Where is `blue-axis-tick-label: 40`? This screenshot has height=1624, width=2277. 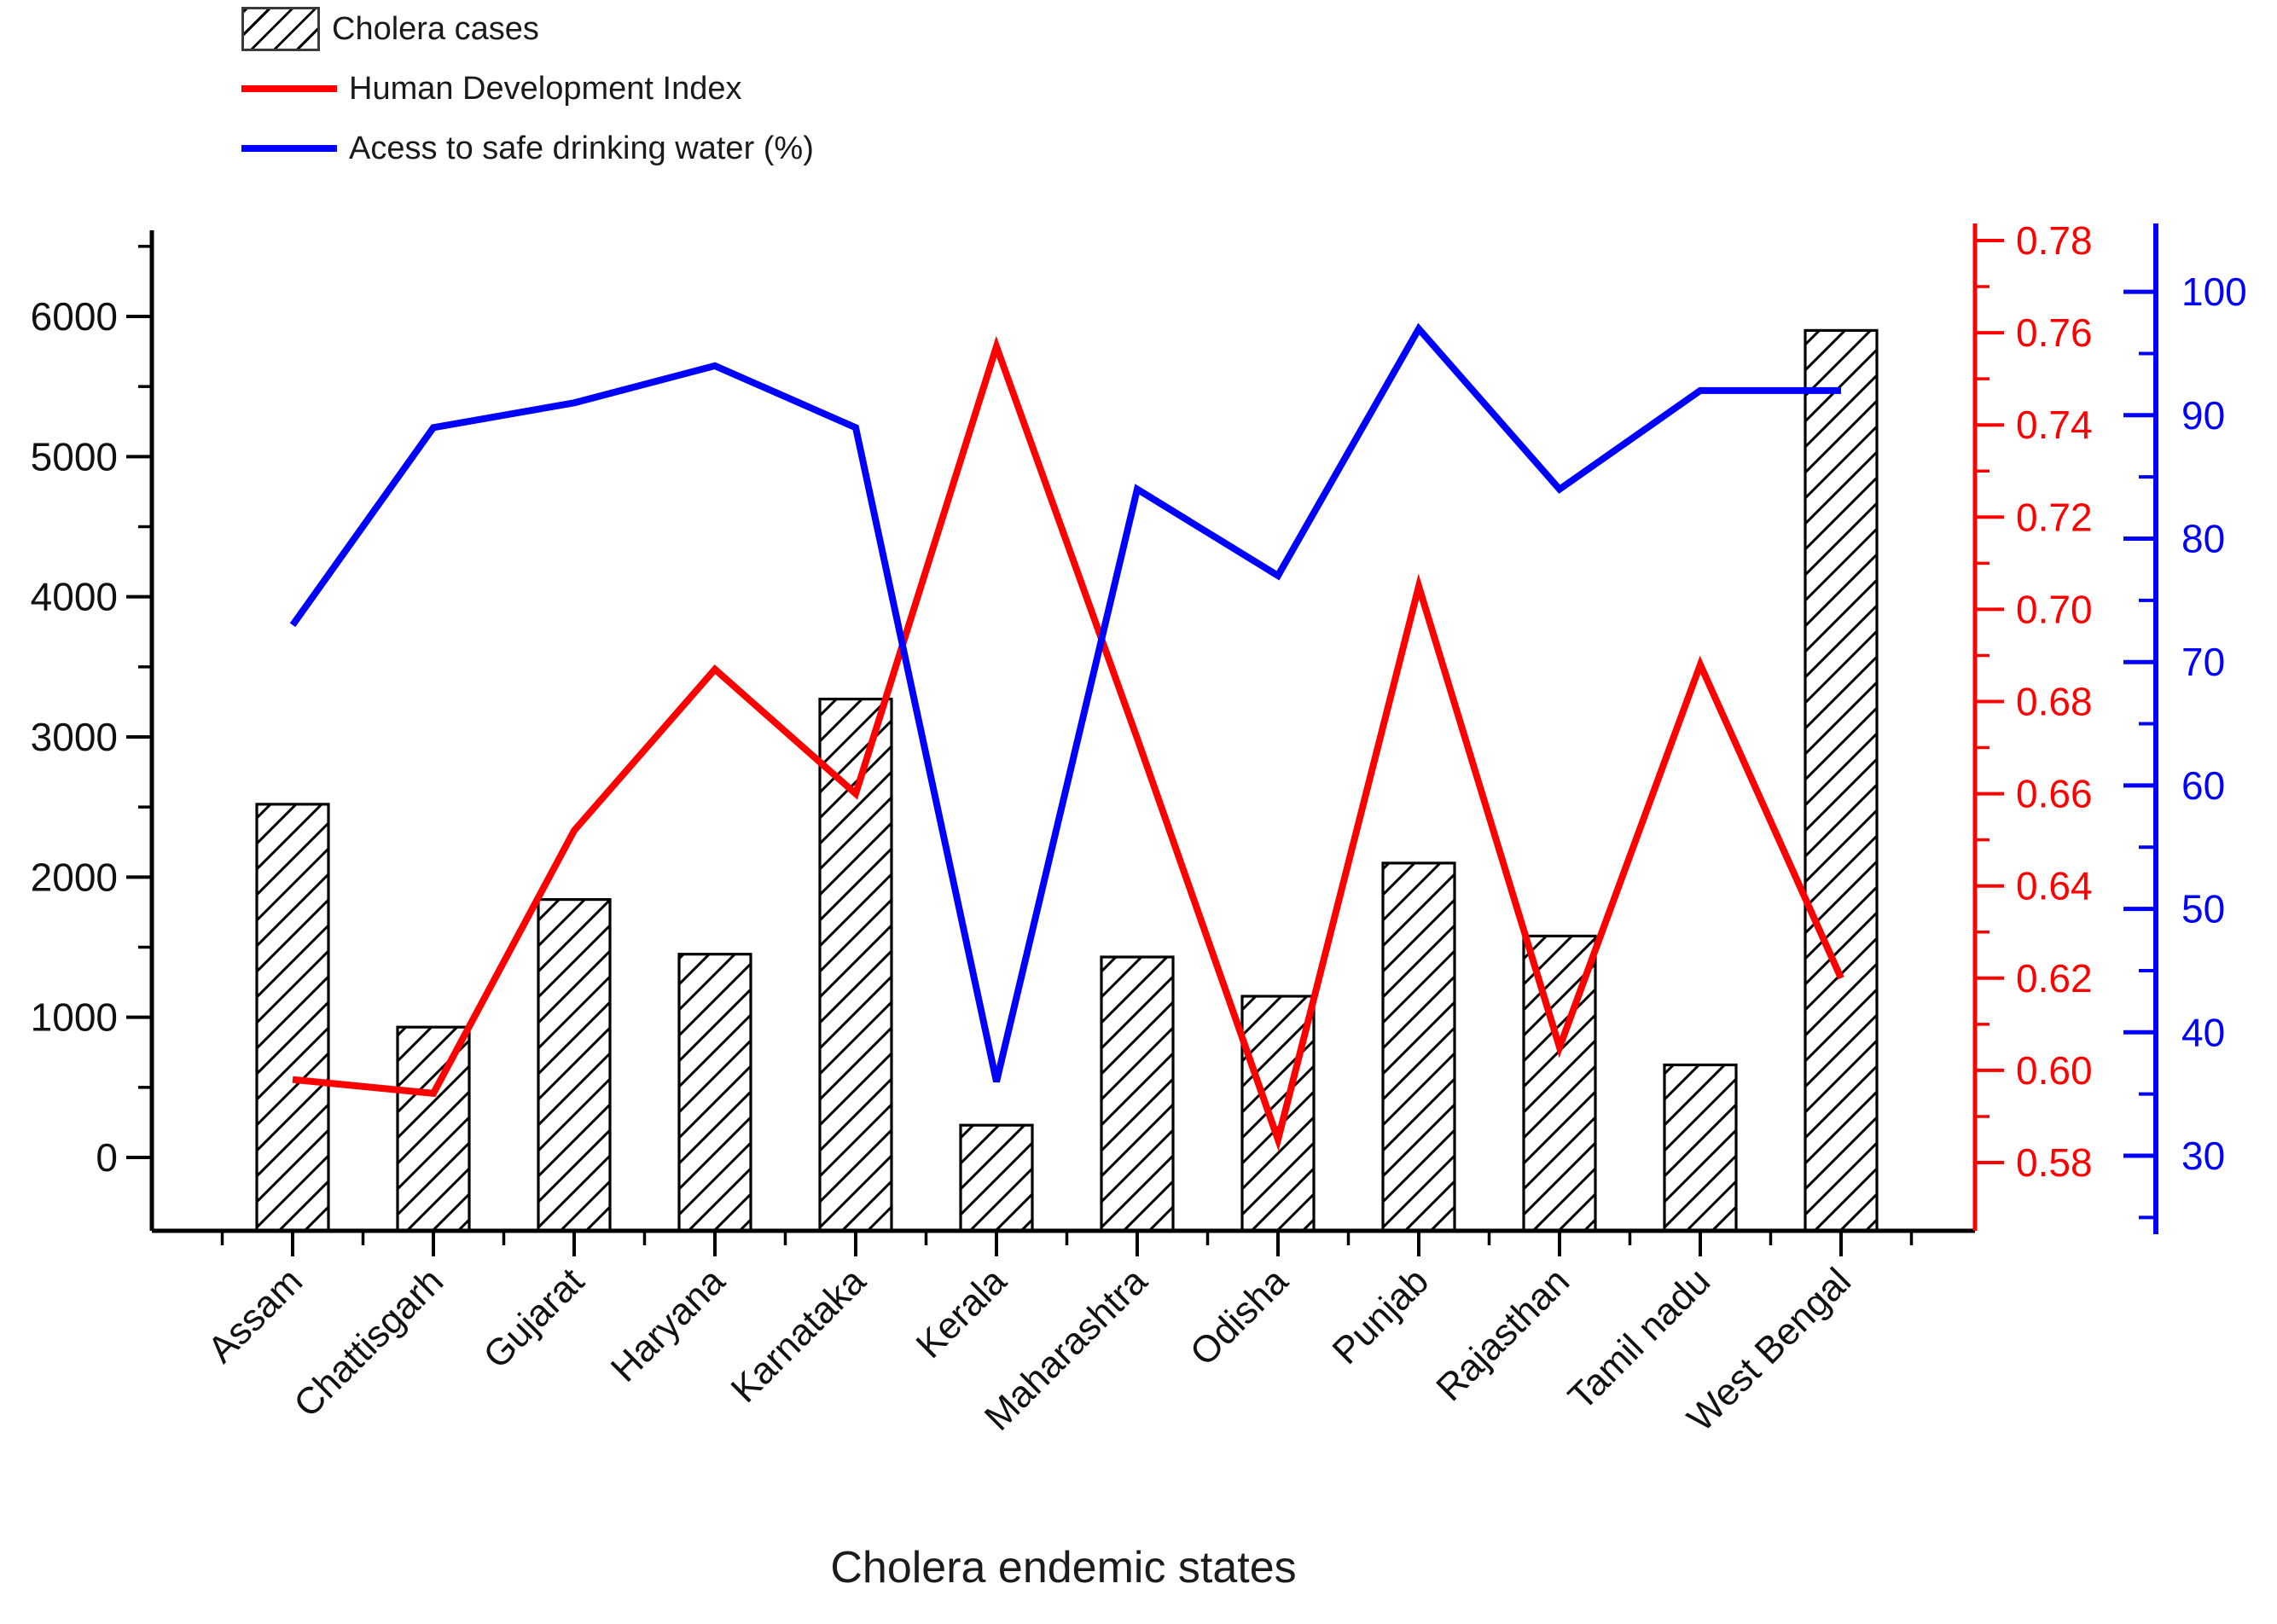 blue-axis-tick-label: 40 is located at coordinates (2203, 1032).